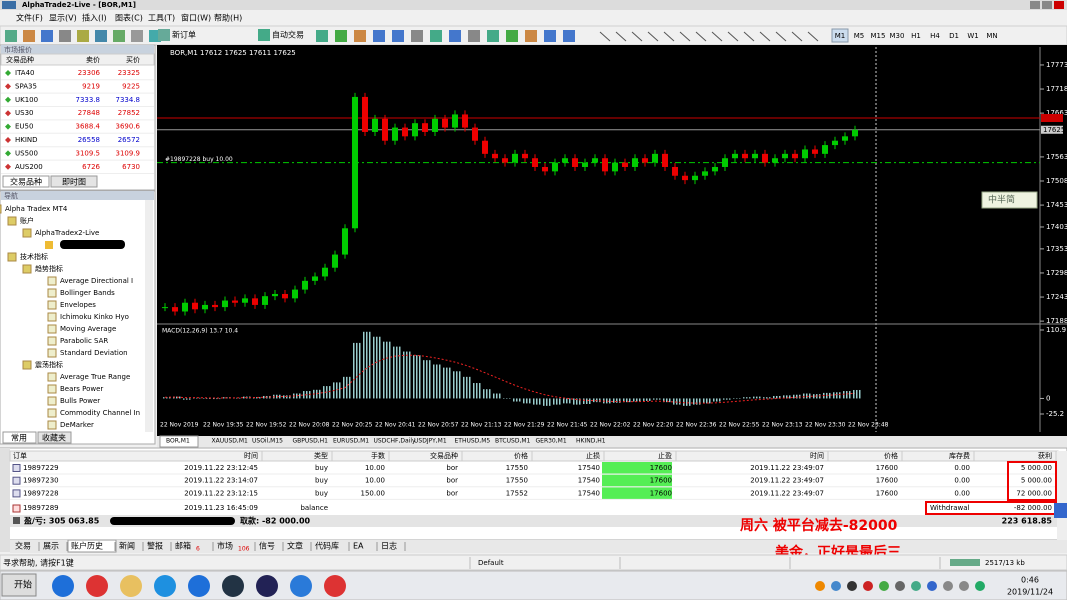  Describe the element at coordinates (94, 18) in the screenshot. I see `menu-item: 插入(I)` at that location.